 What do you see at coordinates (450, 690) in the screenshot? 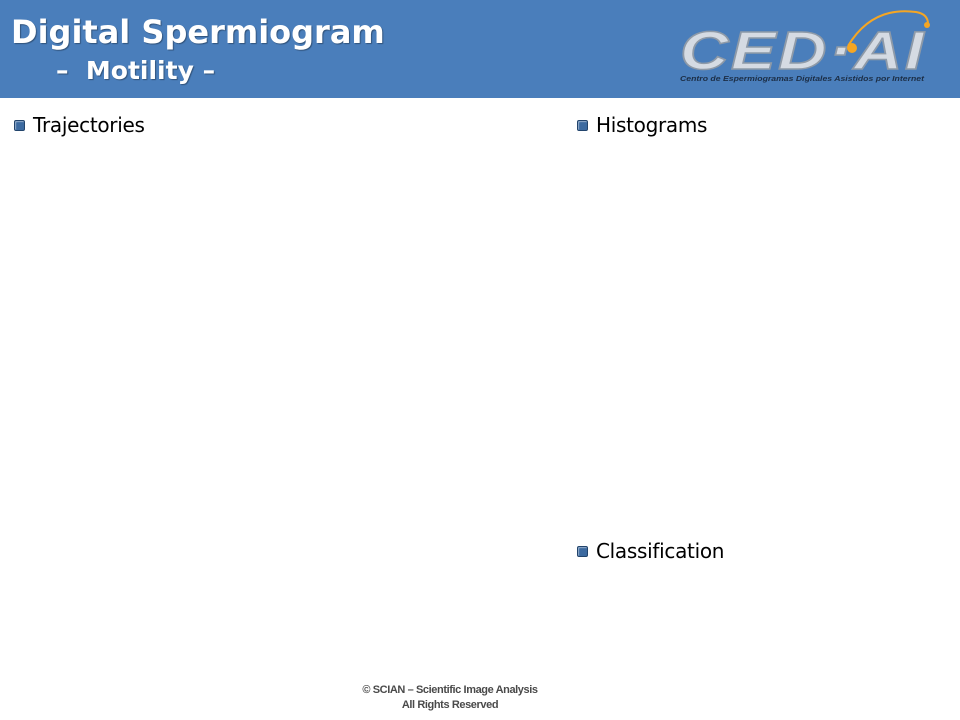
I see `copyright-text: © SCIAN – Scientific Image Analysis` at bounding box center [450, 690].